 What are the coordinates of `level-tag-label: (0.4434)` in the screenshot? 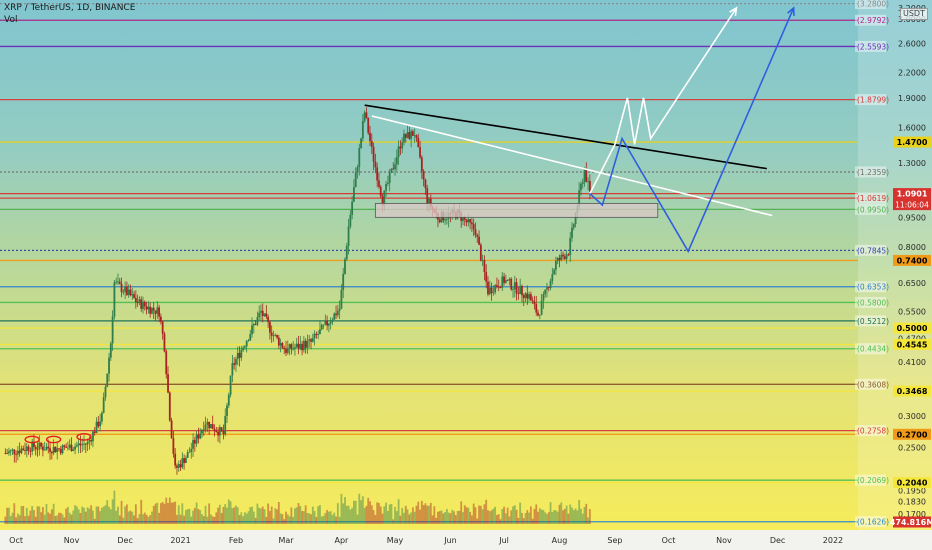 It's located at (873, 349).